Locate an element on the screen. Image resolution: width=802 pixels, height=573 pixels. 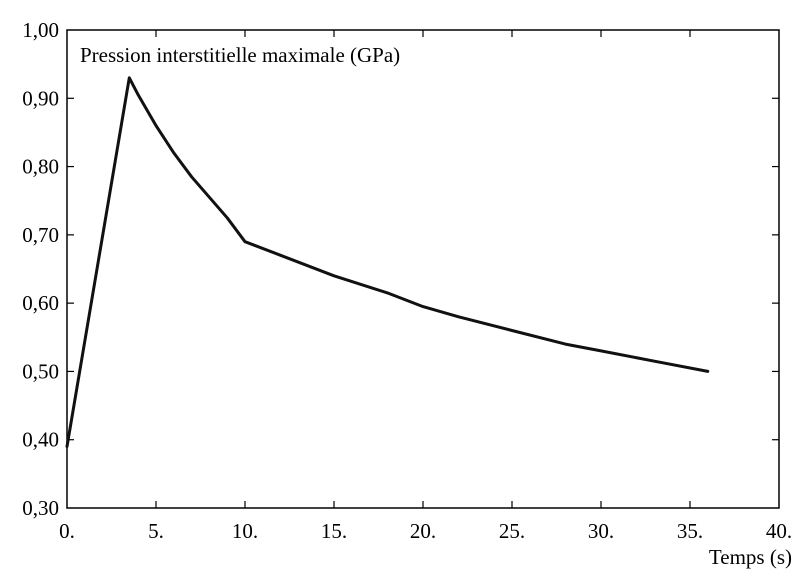
x-tick-label: 40. is located at coordinates (779, 531).